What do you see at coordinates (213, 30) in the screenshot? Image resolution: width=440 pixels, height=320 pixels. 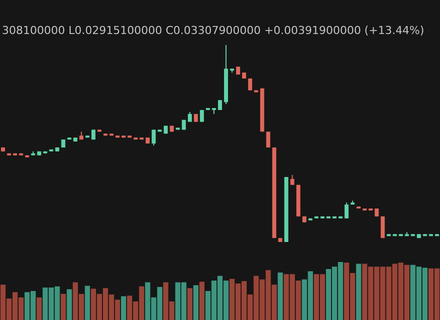 I see `text: 308100000 L0.02915100000 C0.03307900000 +0.00391900000 (+13.44%)` at bounding box center [213, 30].